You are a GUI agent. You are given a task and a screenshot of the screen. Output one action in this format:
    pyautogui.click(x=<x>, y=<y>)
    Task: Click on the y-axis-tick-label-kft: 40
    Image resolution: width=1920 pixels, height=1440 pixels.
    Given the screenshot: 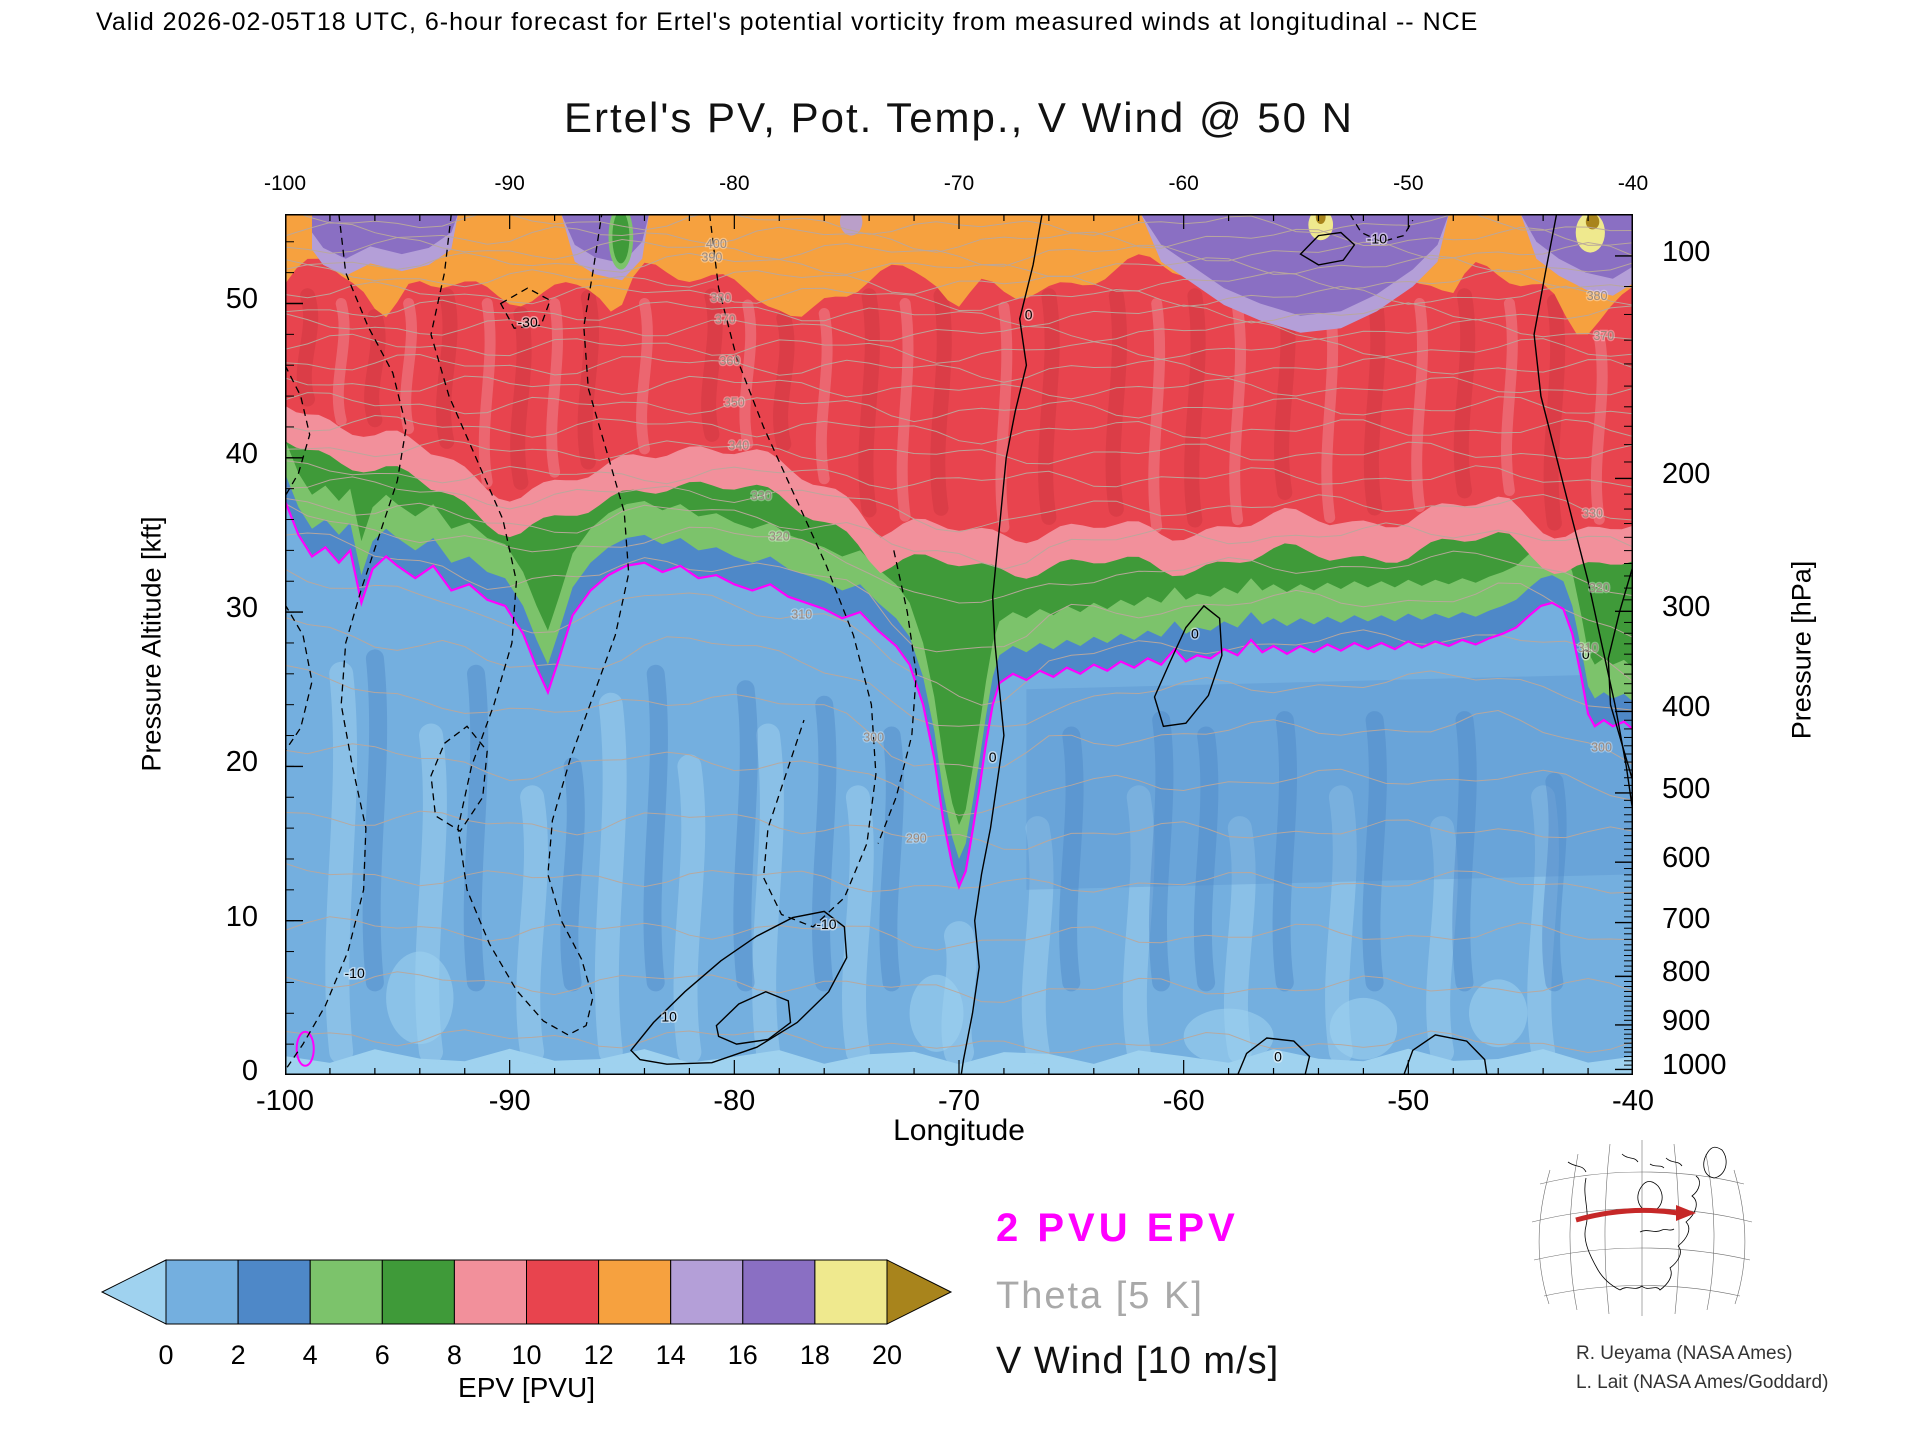 What is the action you would take?
    pyautogui.click(x=241, y=453)
    